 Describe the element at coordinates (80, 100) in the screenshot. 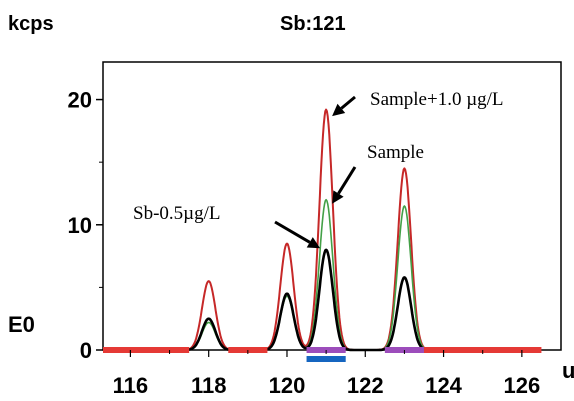

I see `y-tick-label: 20` at that location.